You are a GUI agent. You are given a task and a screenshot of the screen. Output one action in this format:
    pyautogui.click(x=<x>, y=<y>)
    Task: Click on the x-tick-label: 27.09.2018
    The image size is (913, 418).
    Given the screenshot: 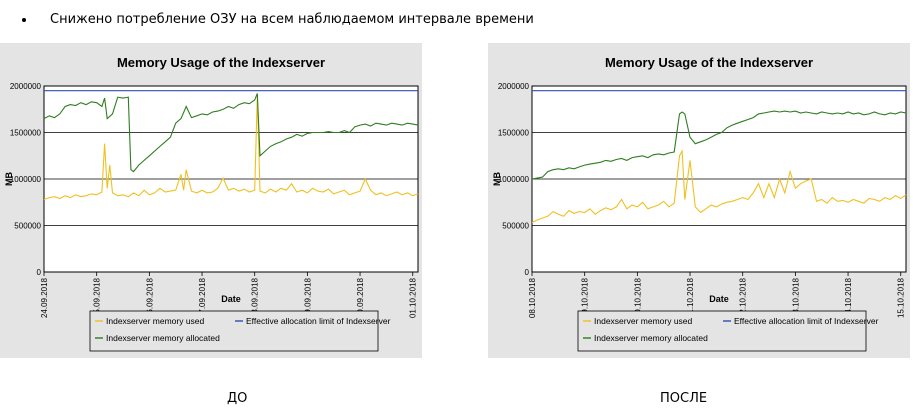 What is the action you would take?
    pyautogui.click(x=202, y=297)
    